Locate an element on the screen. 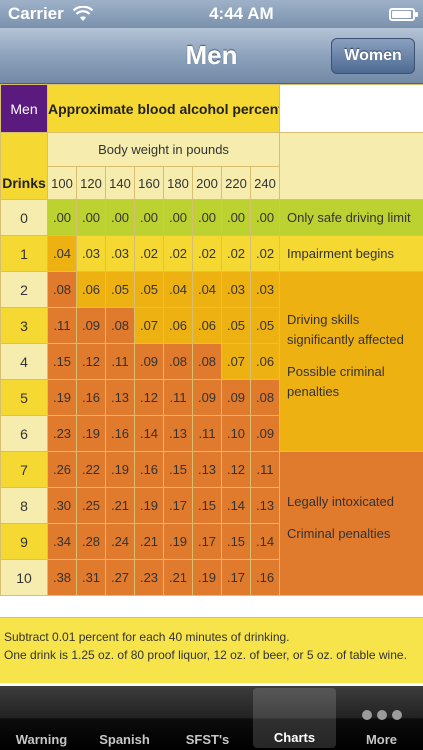 The height and width of the screenshot is (750, 423). tab-label: Warning is located at coordinates (41, 739).